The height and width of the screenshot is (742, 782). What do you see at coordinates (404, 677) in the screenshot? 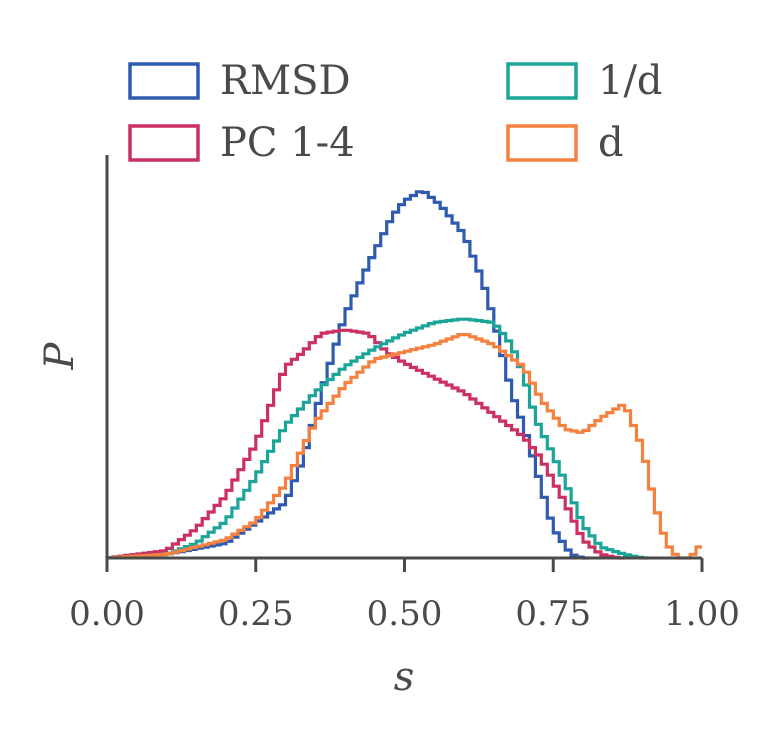
I see `x-axis-label: s` at bounding box center [404, 677].